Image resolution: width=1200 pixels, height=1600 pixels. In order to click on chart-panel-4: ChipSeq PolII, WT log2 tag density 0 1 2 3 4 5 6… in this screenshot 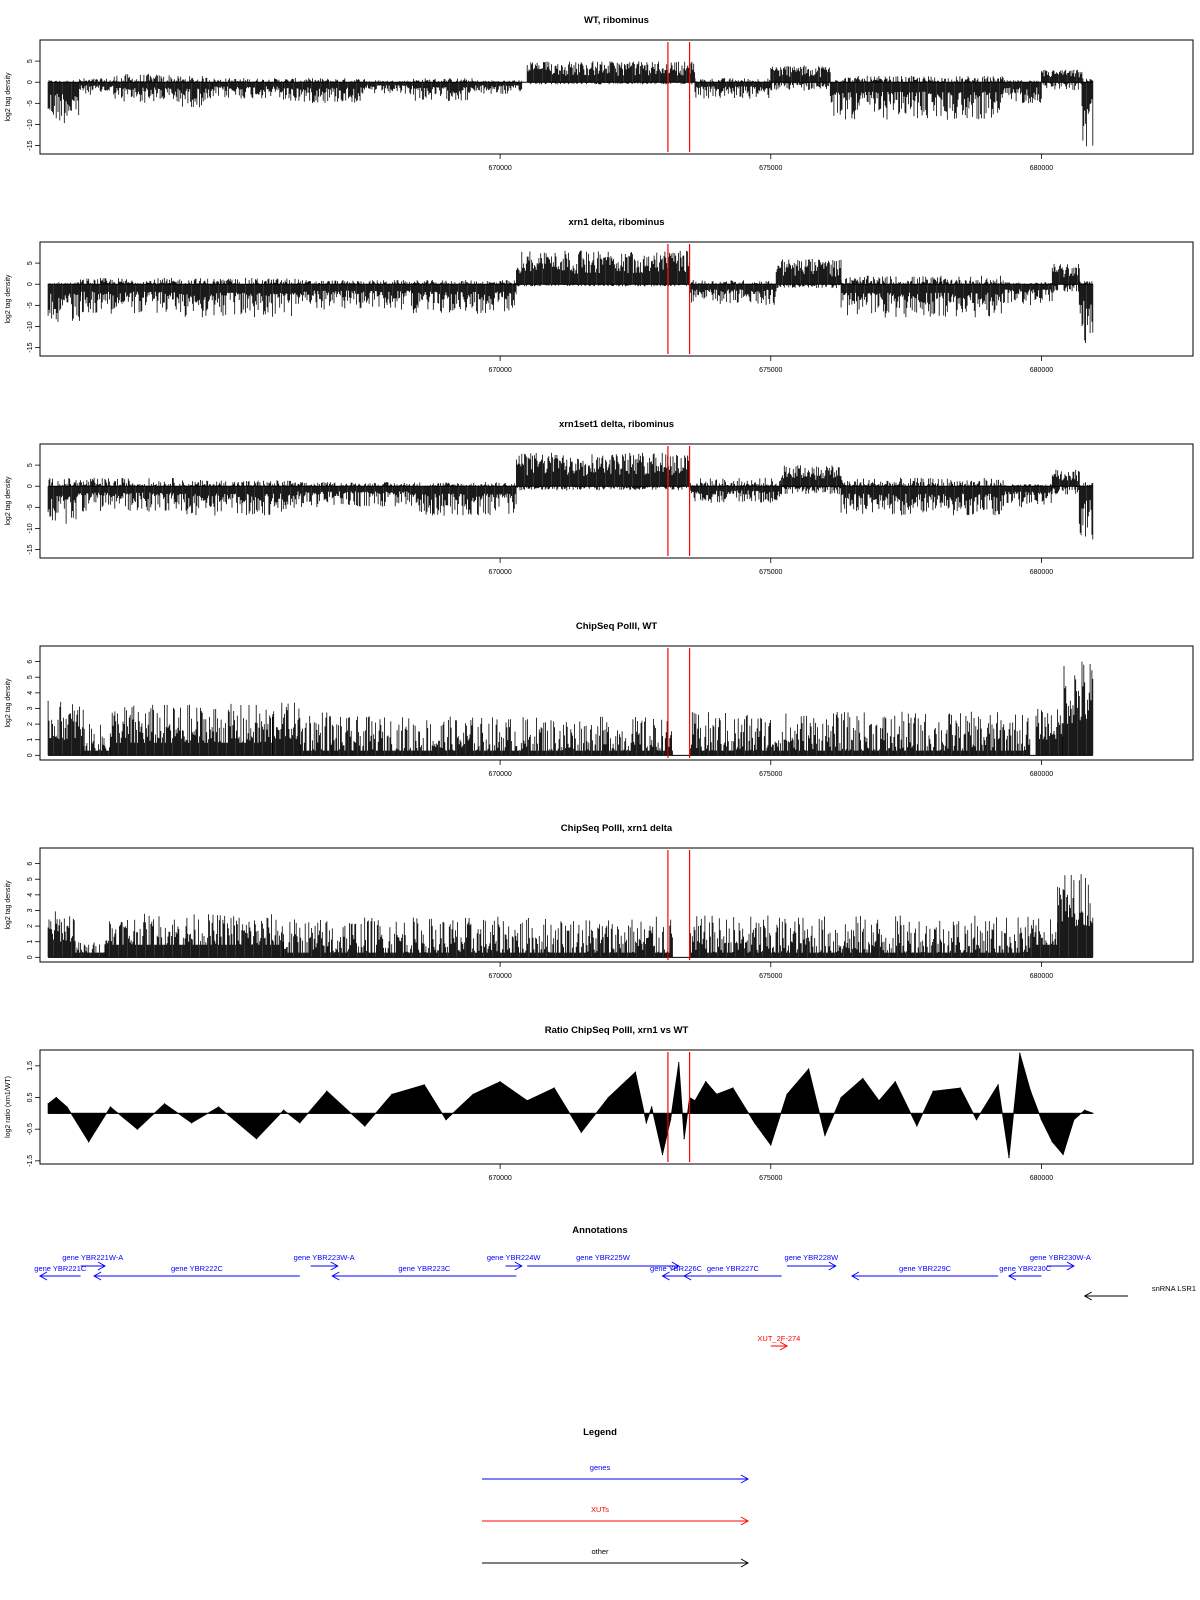, I will do `click(599, 699)`.